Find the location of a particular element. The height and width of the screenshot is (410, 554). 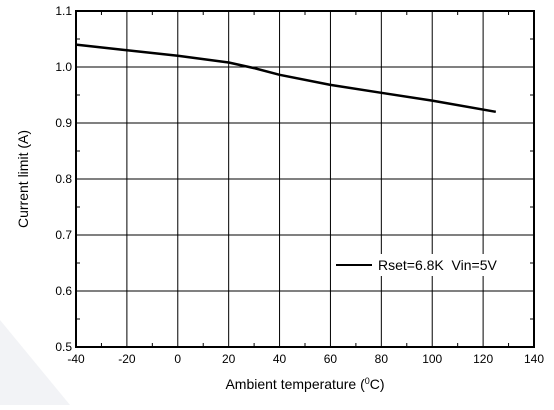

y-tick-label: 1.0 is located at coordinates (63, 67).